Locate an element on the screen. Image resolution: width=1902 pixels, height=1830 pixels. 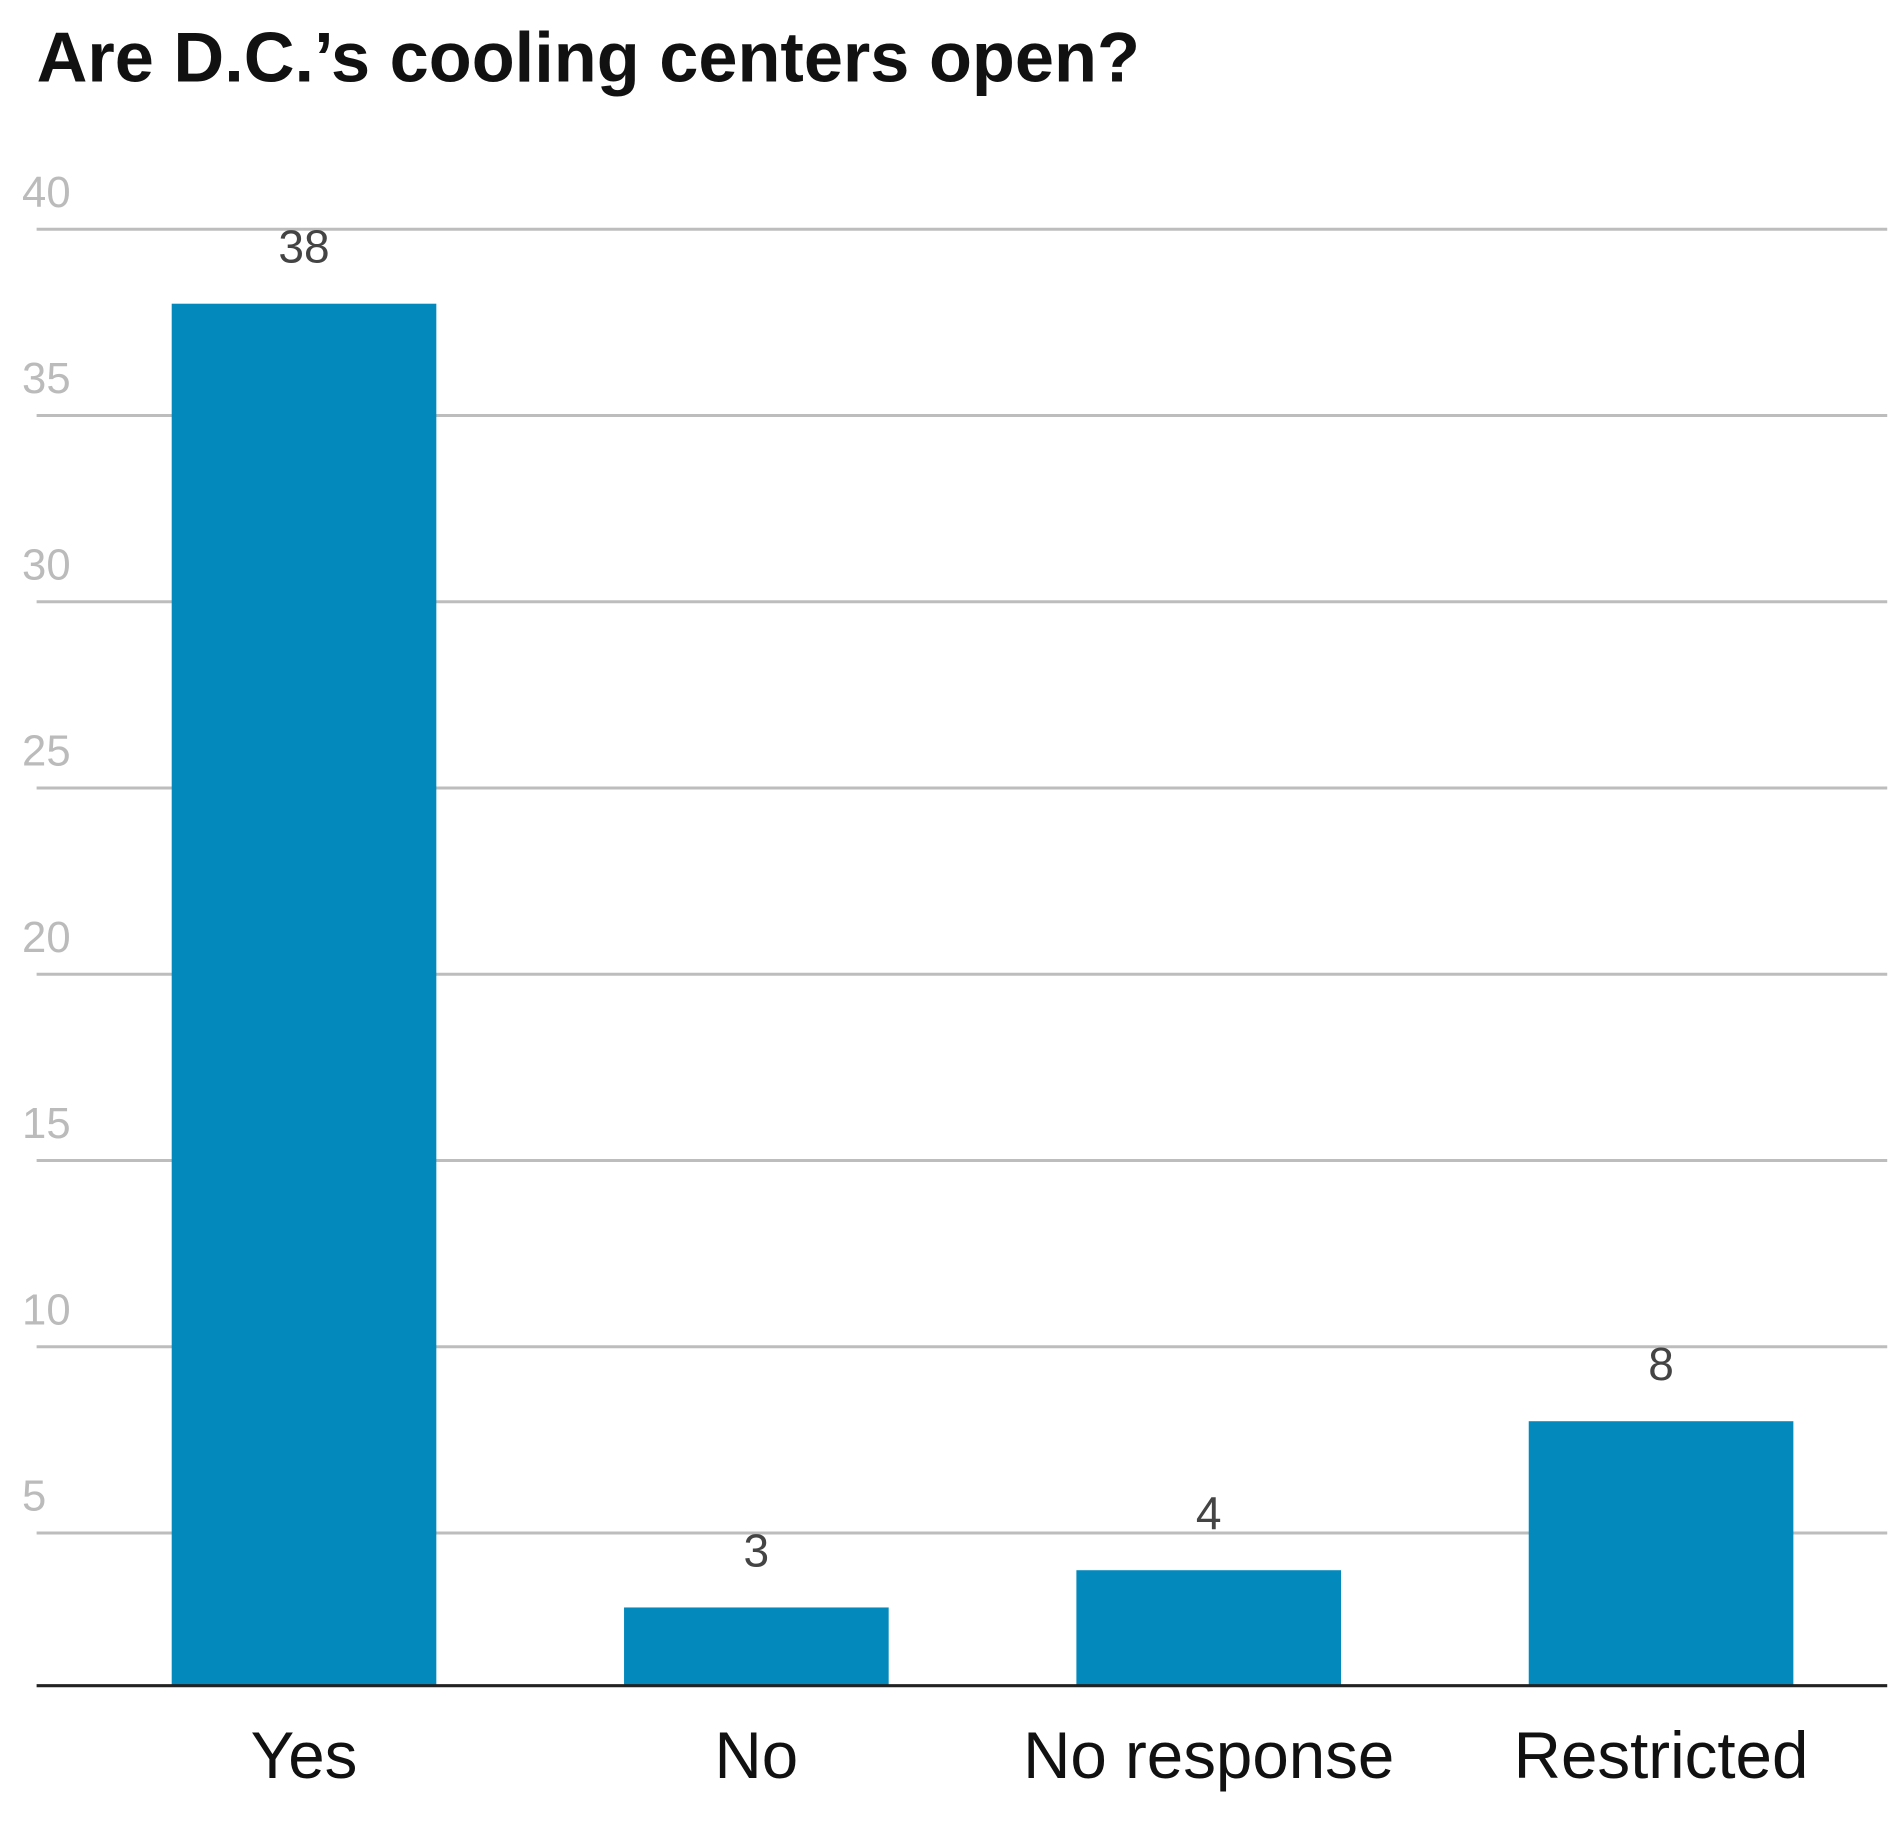
x-tick-label: No response is located at coordinates (1208, 1755).